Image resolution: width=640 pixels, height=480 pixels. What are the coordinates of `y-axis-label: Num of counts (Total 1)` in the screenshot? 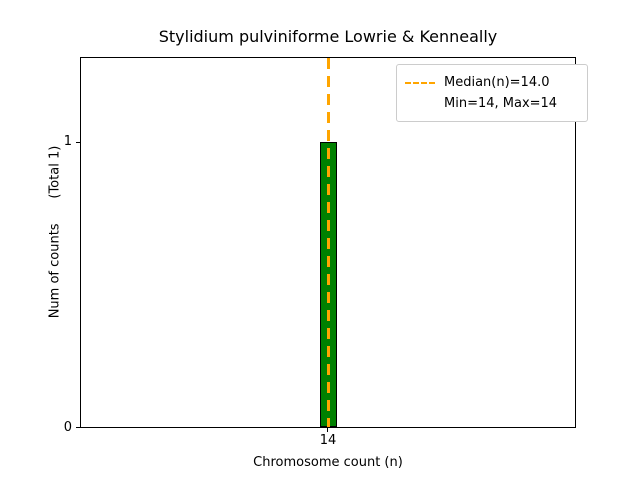 It's located at (55, 232).